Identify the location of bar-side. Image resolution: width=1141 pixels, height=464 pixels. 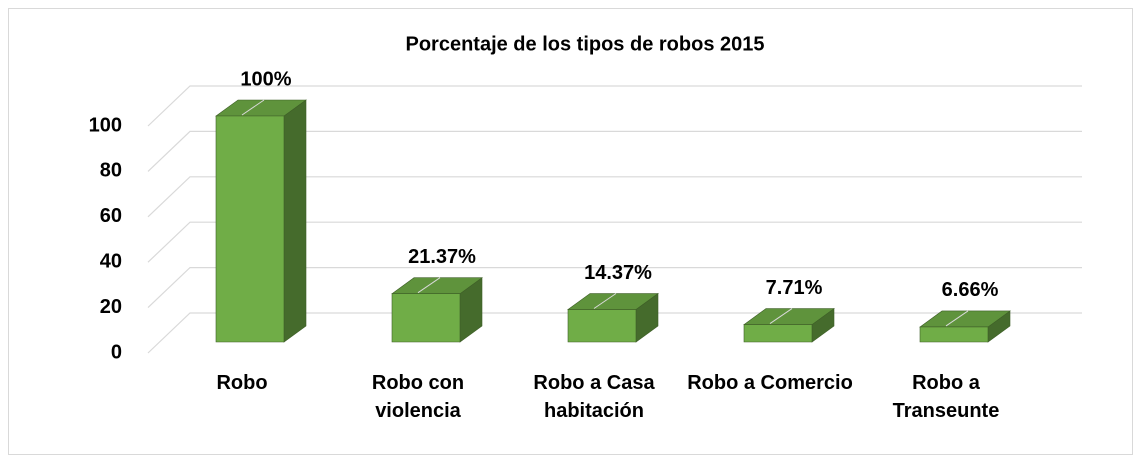
(295, 221).